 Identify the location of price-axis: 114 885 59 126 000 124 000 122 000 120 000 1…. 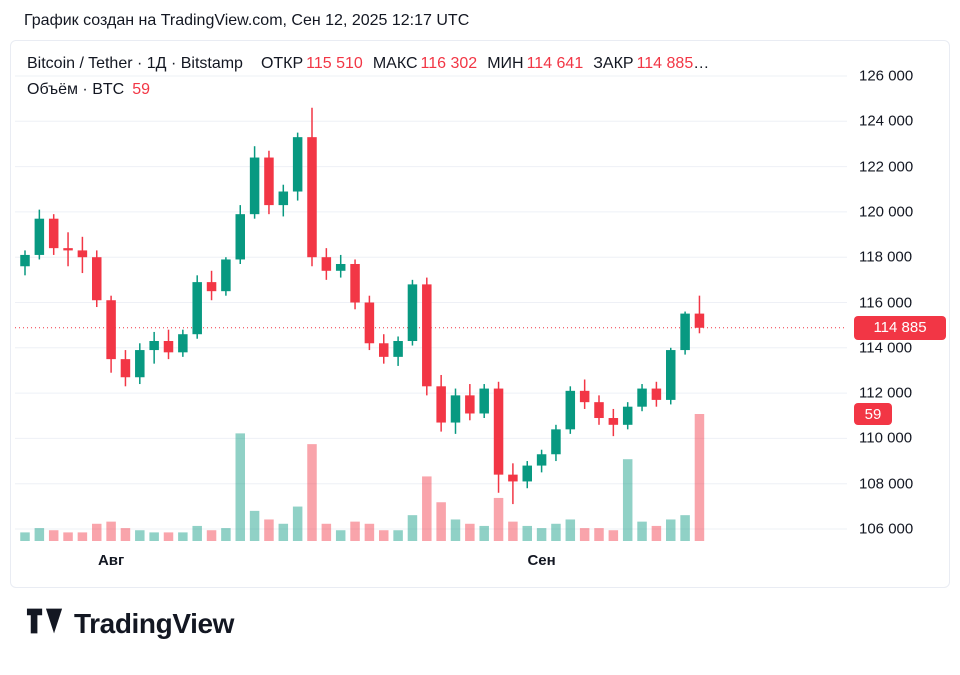
(900, 314).